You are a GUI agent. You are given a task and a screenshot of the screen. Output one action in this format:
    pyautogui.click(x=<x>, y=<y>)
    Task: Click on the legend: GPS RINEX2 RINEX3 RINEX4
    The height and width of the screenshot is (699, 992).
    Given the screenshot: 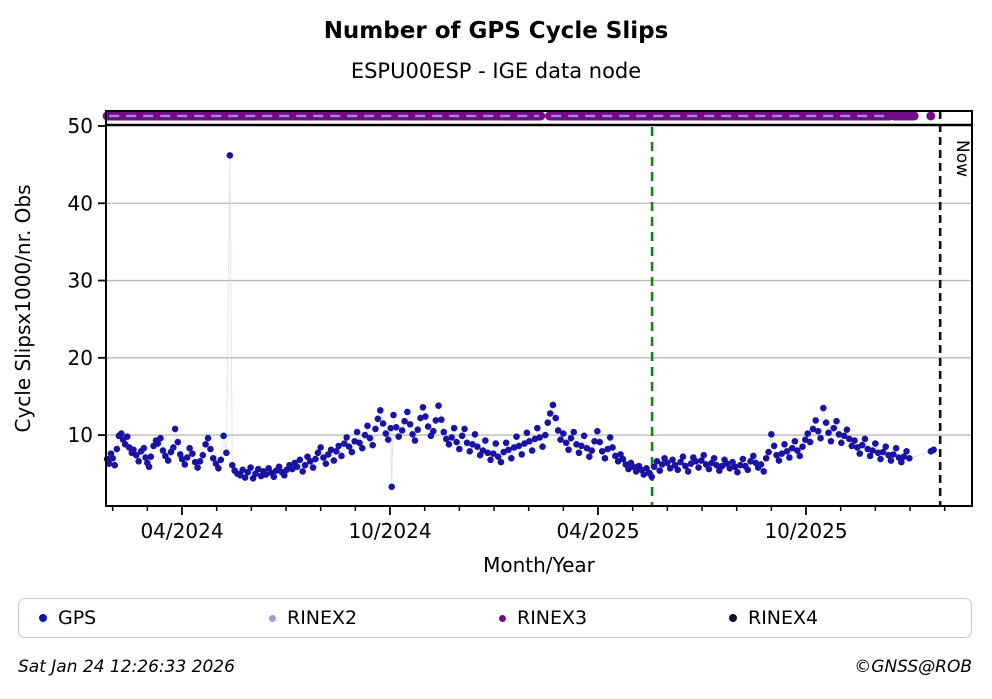 What is the action you would take?
    pyautogui.click(x=495, y=618)
    